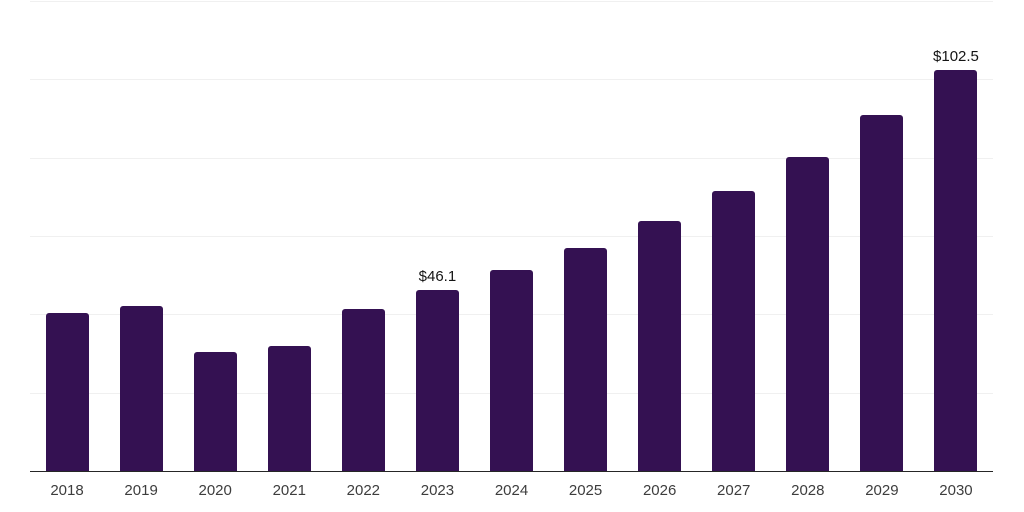 Image resolution: width=1024 pixels, height=512 pixels. What do you see at coordinates (437, 369) in the screenshot?
I see `bar-2023: $46.1` at bounding box center [437, 369].